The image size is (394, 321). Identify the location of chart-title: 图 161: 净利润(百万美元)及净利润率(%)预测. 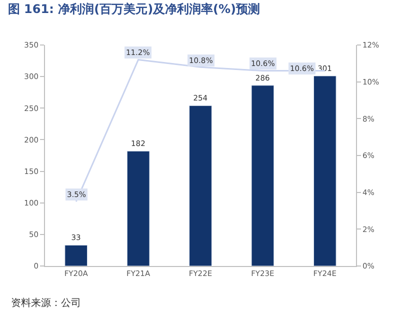
(134, 9).